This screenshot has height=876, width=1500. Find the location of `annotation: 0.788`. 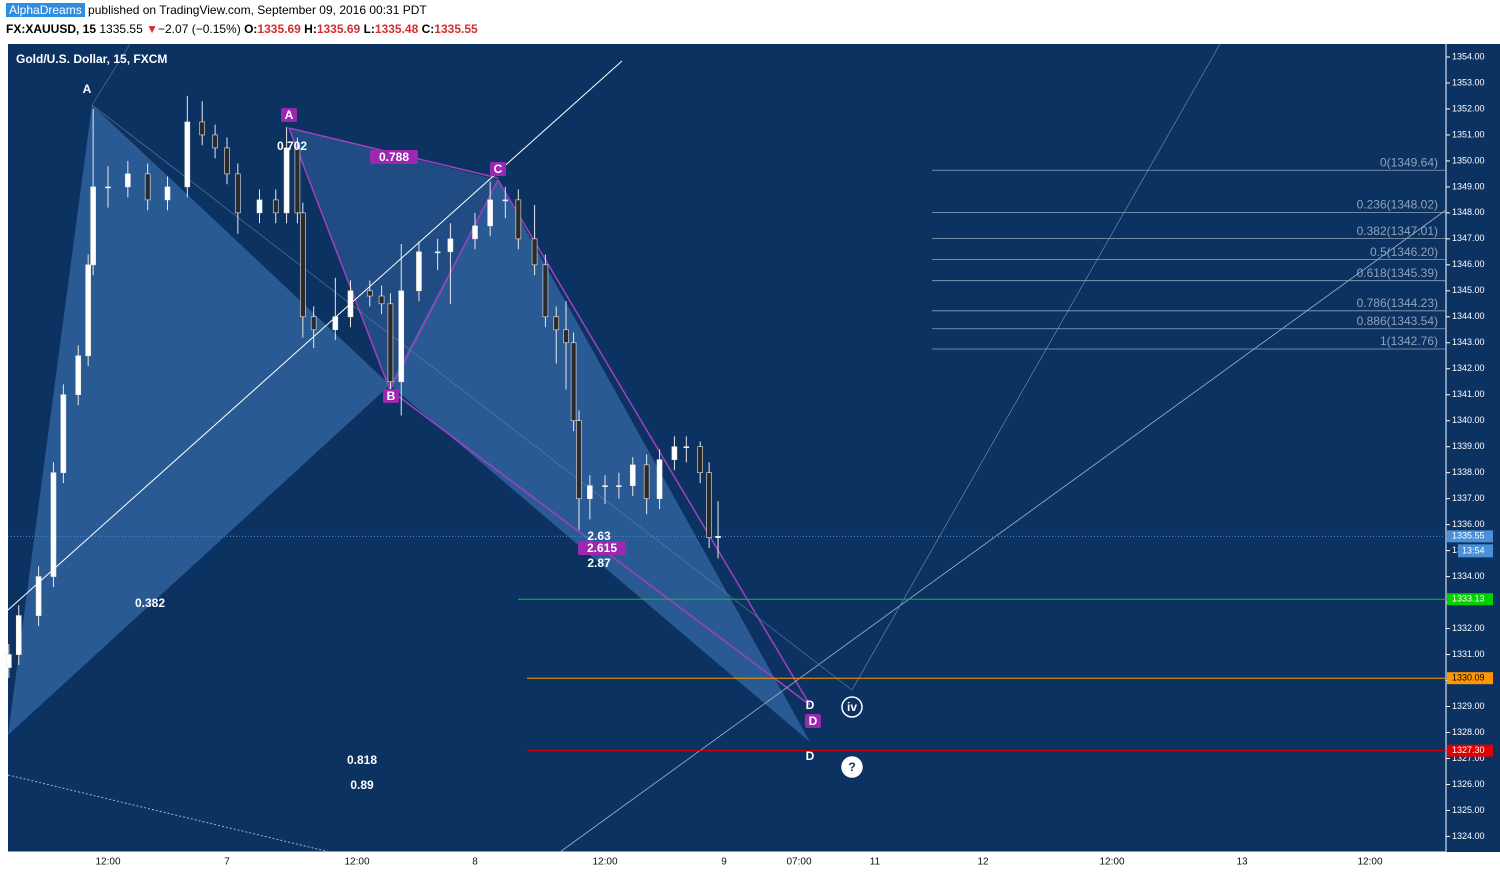

annotation: 0.788 is located at coordinates (394, 157).